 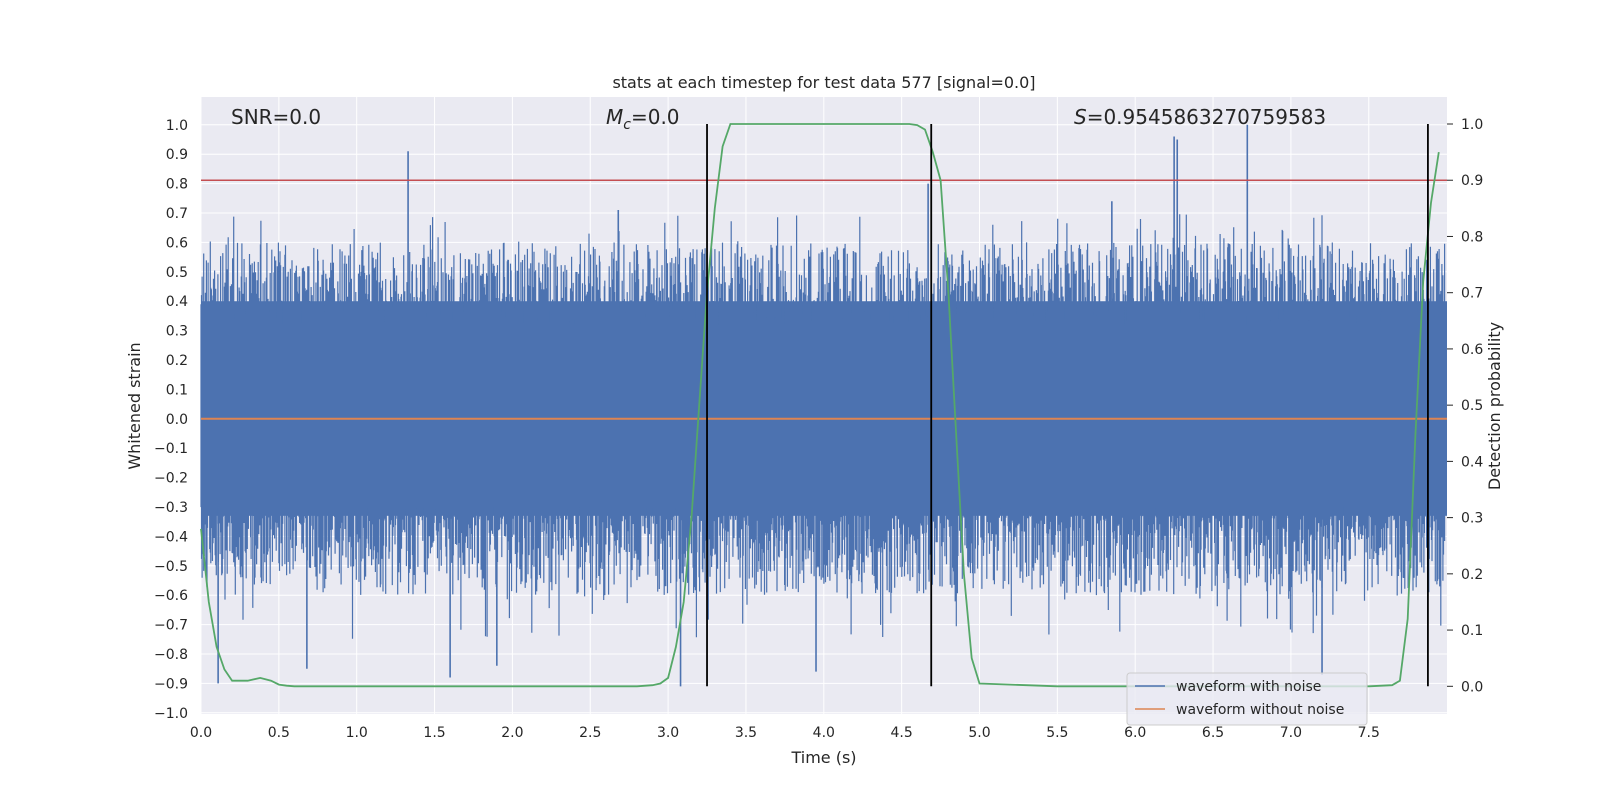 I want to click on snr-annotation: SNR=0.0, so click(x=276, y=117).